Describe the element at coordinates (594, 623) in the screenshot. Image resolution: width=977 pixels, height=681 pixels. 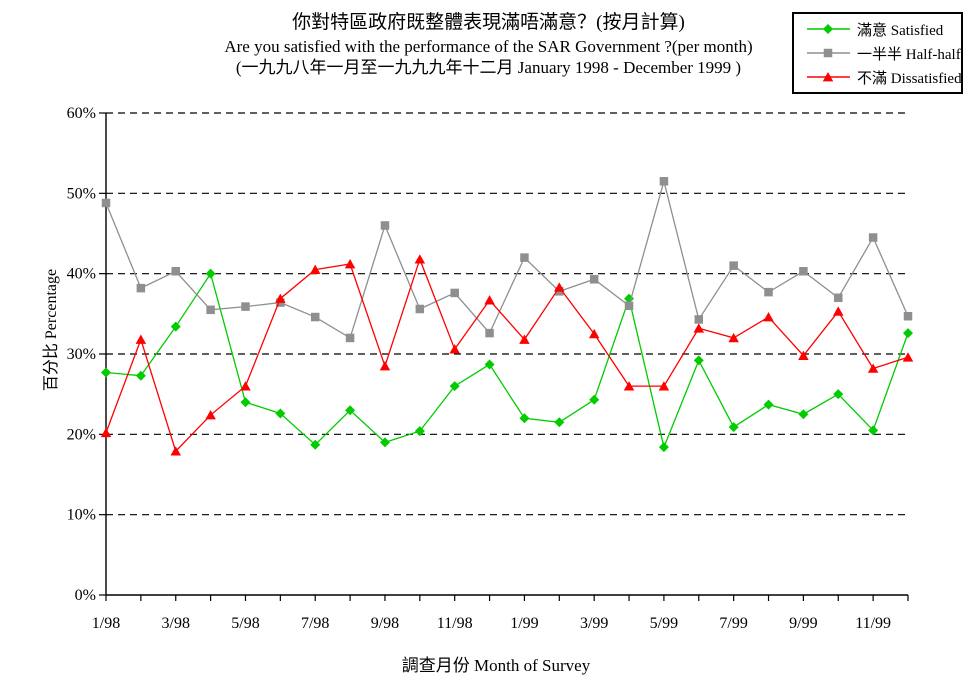
I see `svg-text: 3/99` at that location.